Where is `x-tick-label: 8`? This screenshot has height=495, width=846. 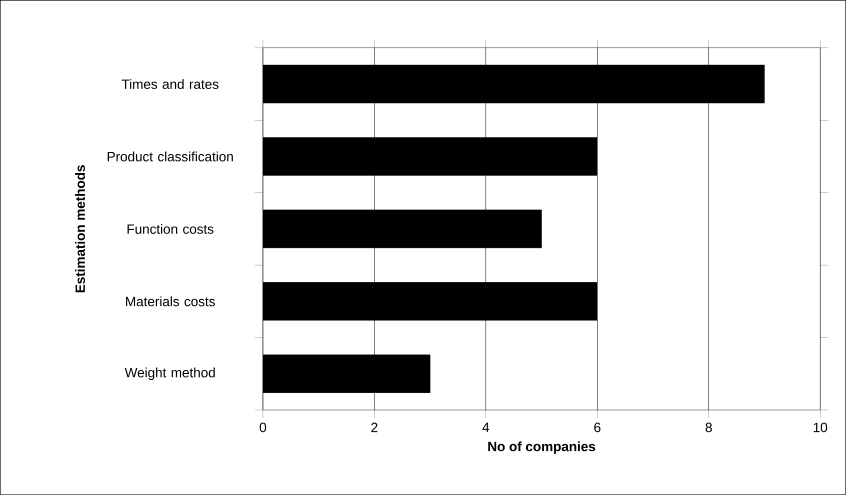
x-tick-label: 8 is located at coordinates (709, 427).